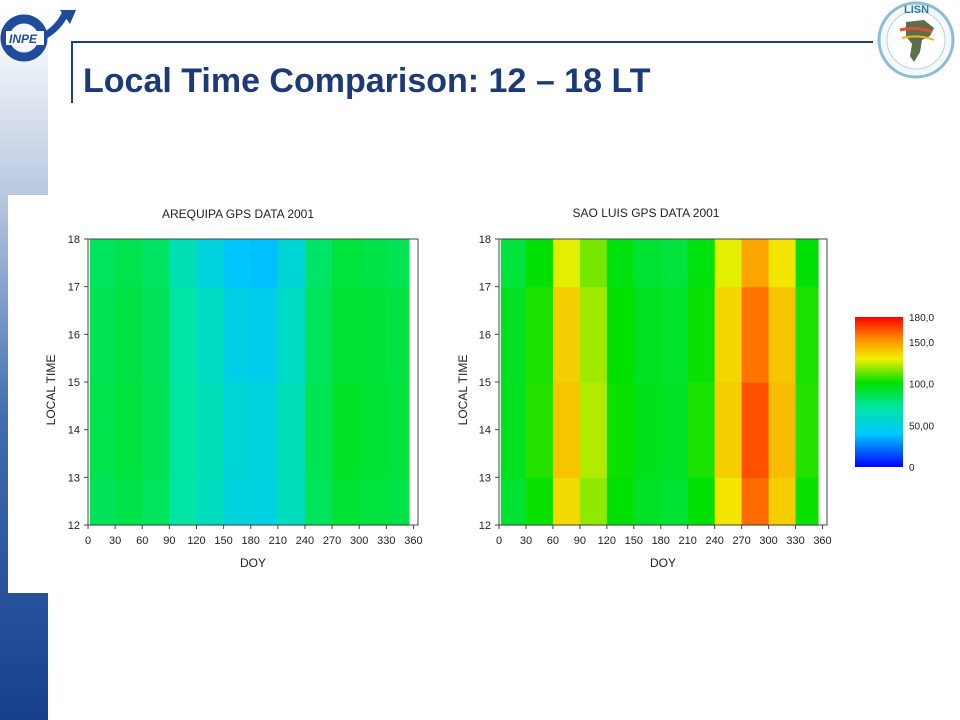 This screenshot has width=960, height=720. What do you see at coordinates (714, 541) in the screenshot?
I see `x-tick-label: 240` at bounding box center [714, 541].